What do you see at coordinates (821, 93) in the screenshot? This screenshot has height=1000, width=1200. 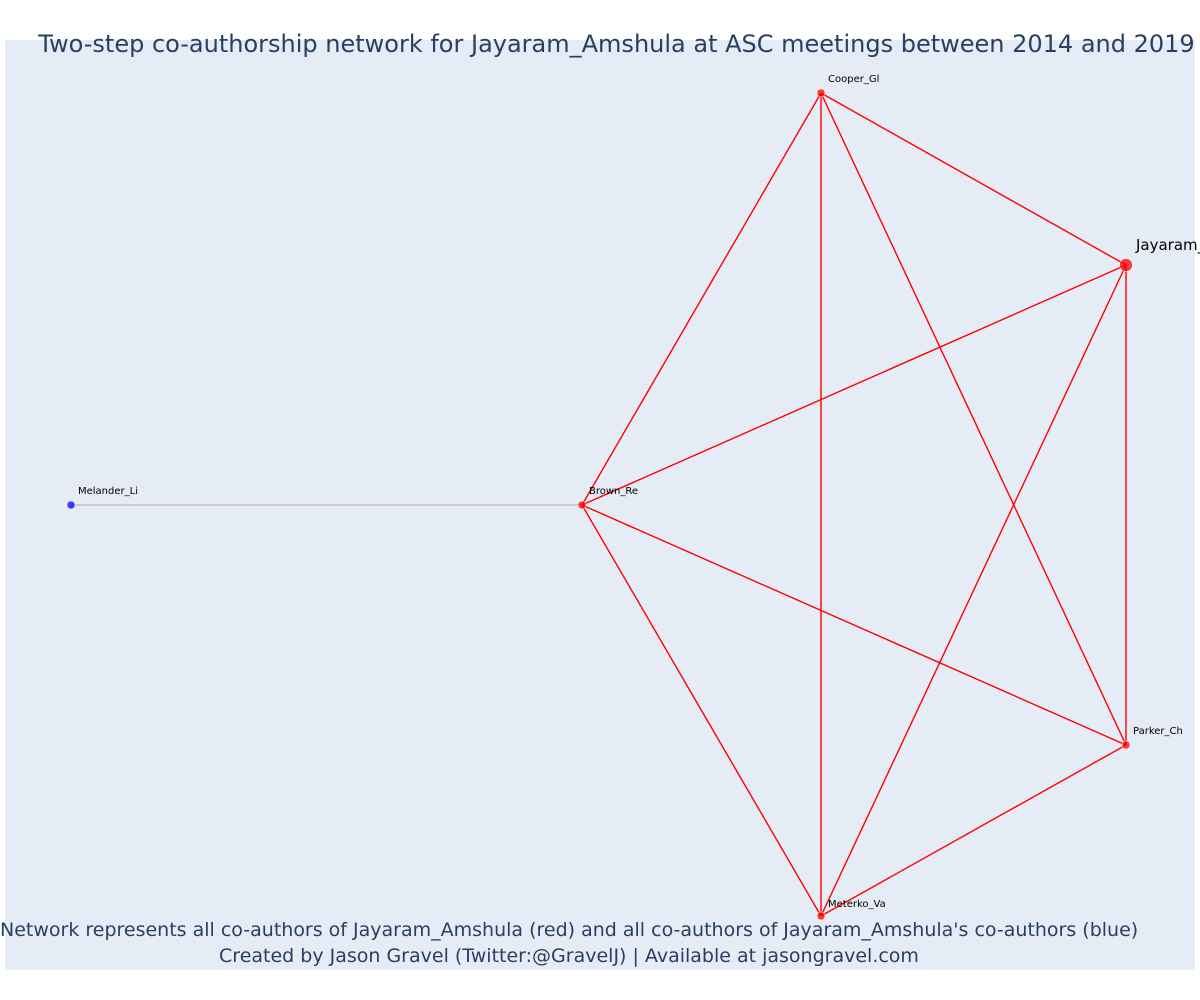 I see `node-Cooper_Gl` at bounding box center [821, 93].